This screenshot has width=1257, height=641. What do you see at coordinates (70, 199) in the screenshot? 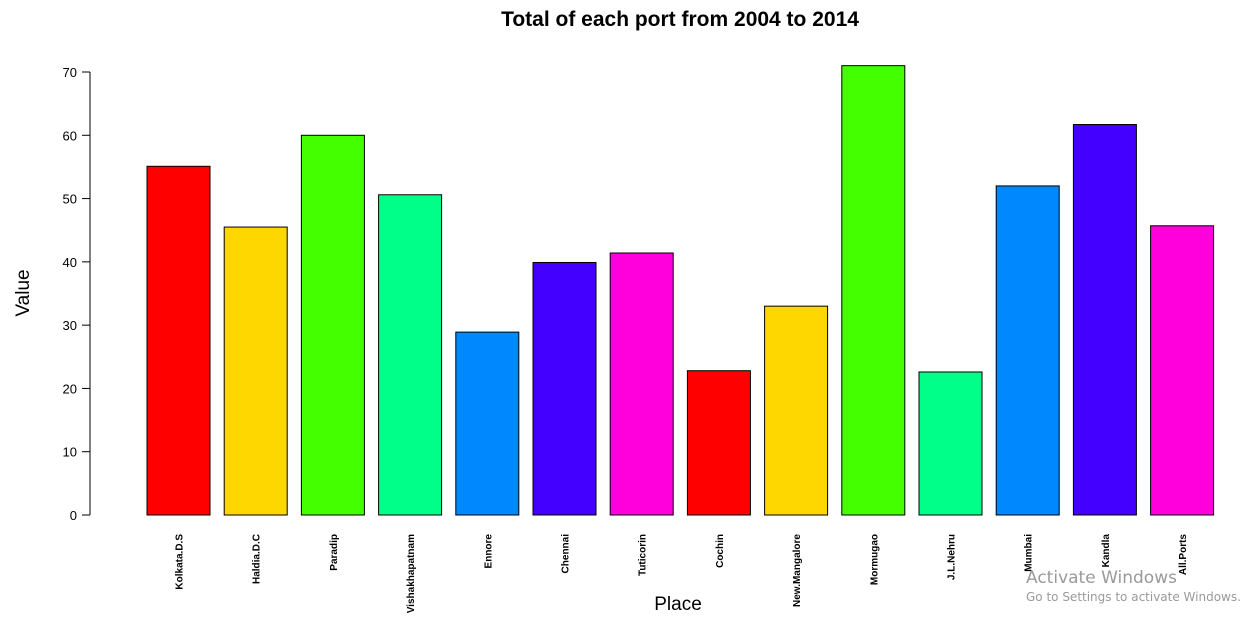
I see `y-tick-label: 50` at bounding box center [70, 199].